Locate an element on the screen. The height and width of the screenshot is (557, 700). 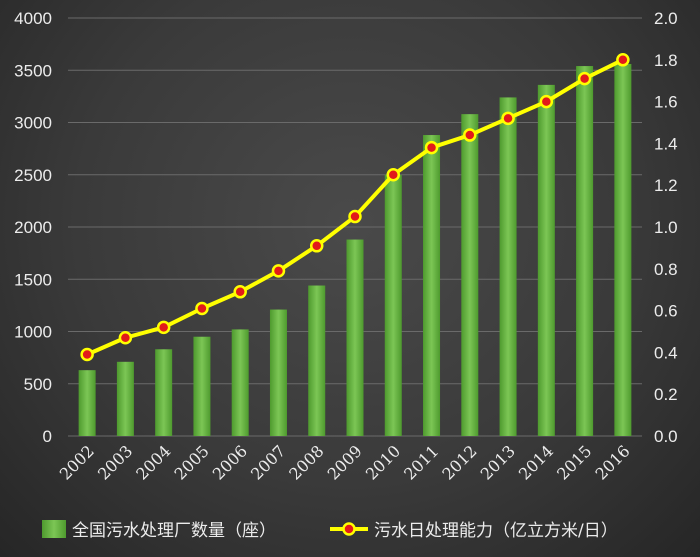
capacity-point-2016 is located at coordinates (623, 60).